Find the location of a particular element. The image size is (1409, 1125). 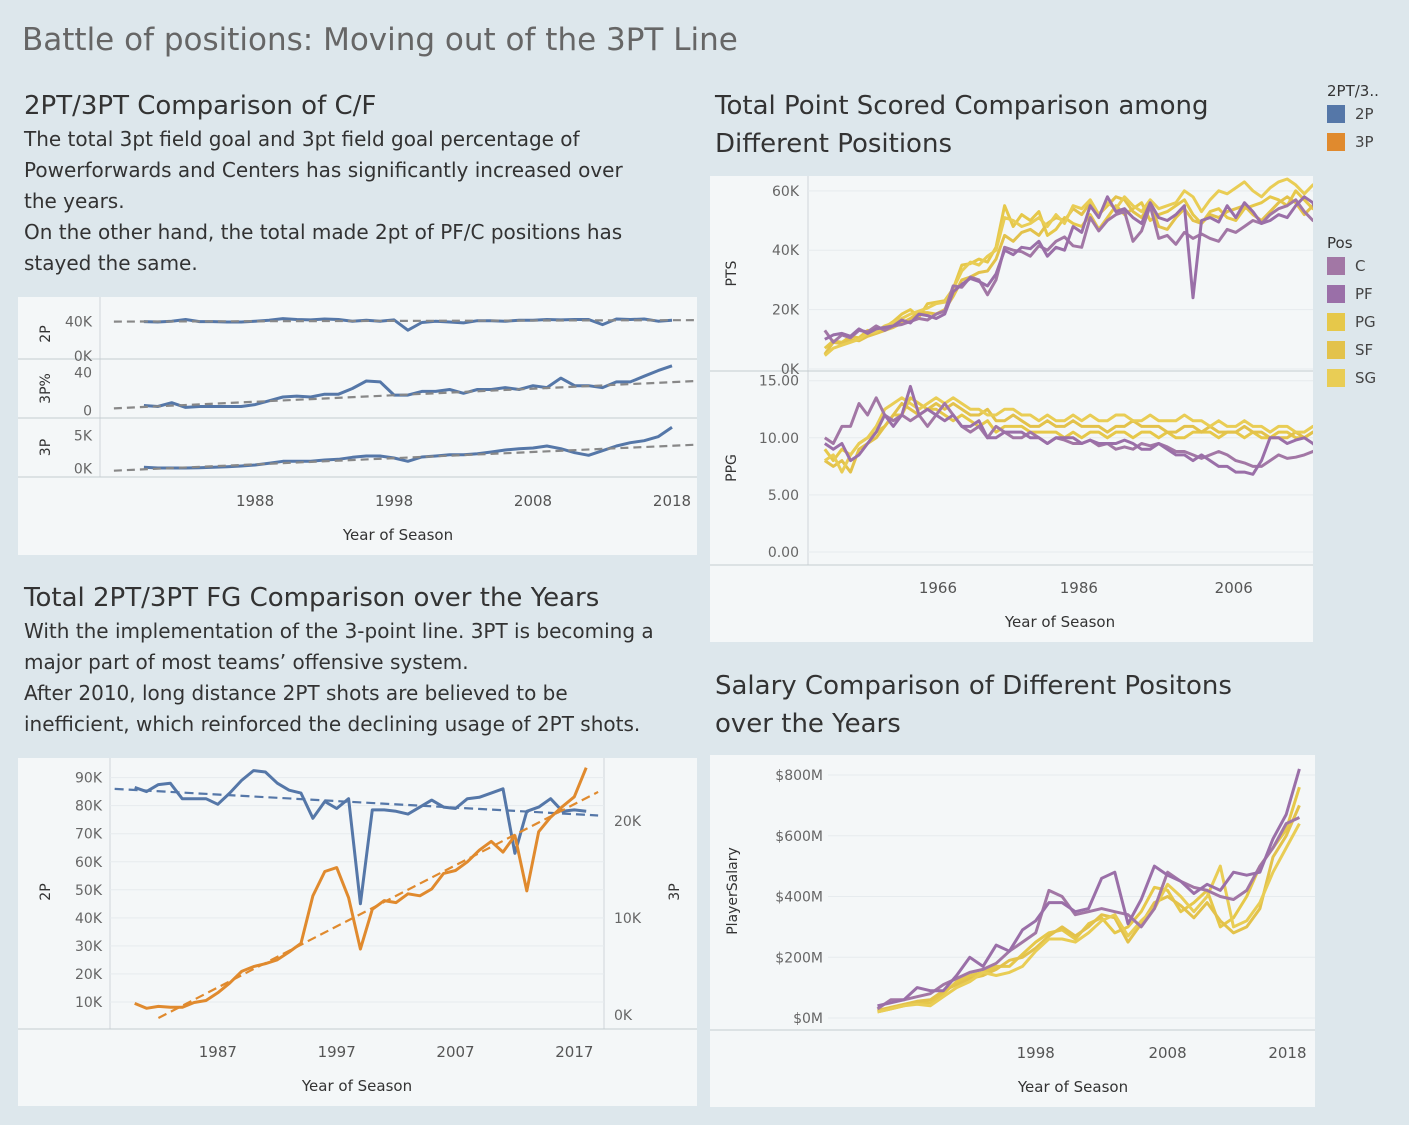

x-tick-label: 2008 is located at coordinates (533, 501).